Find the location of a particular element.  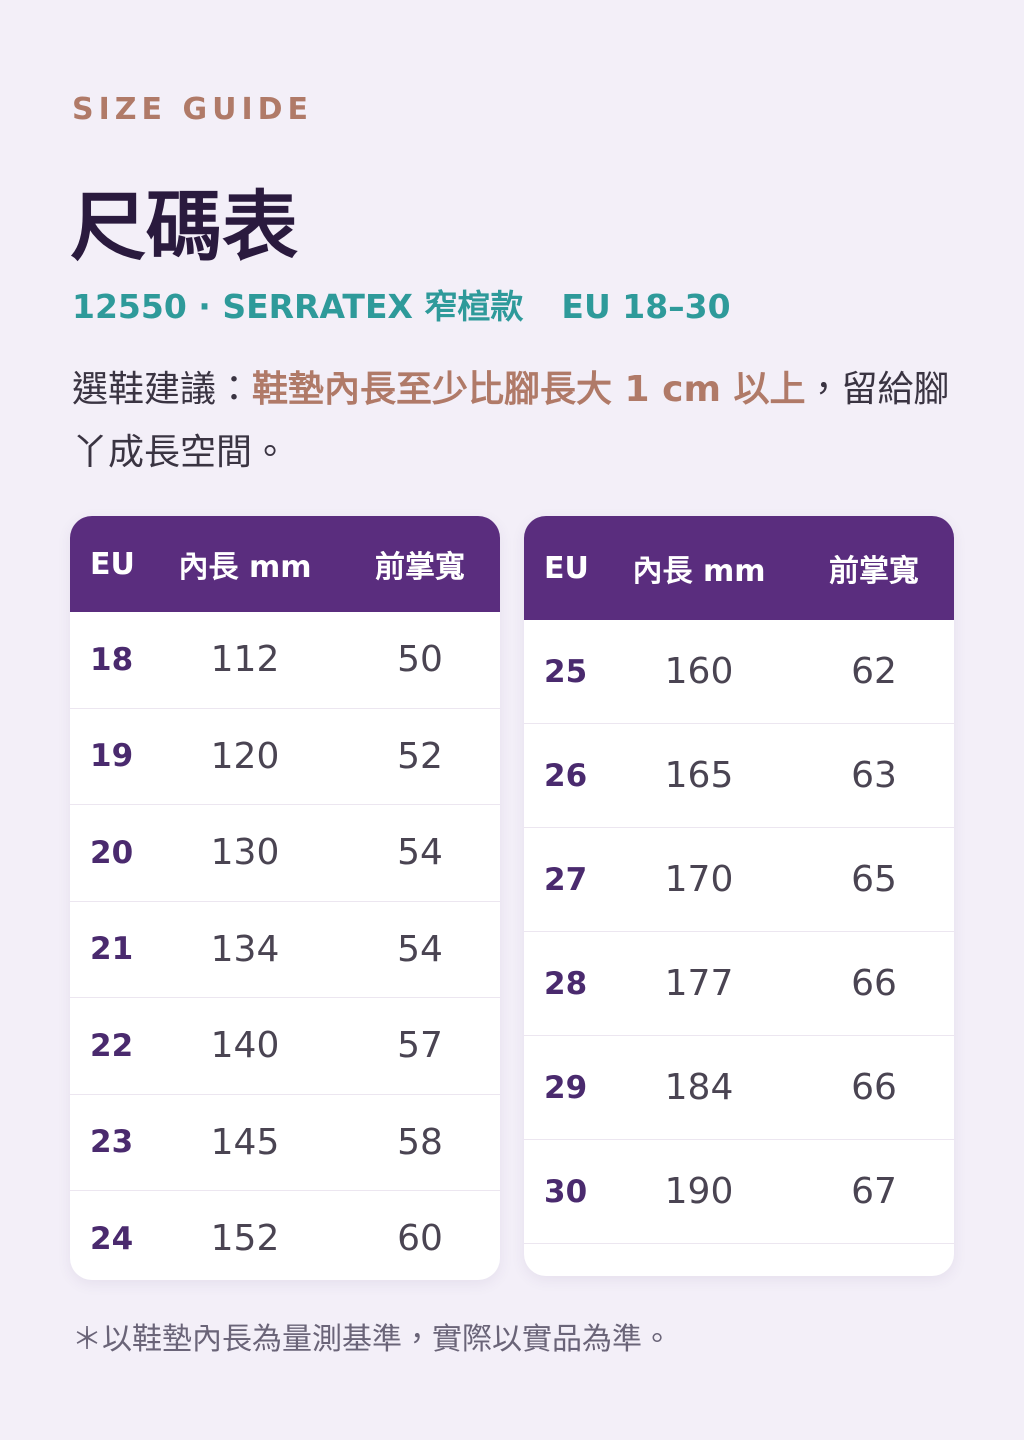

cell: 50 is located at coordinates (420, 660).